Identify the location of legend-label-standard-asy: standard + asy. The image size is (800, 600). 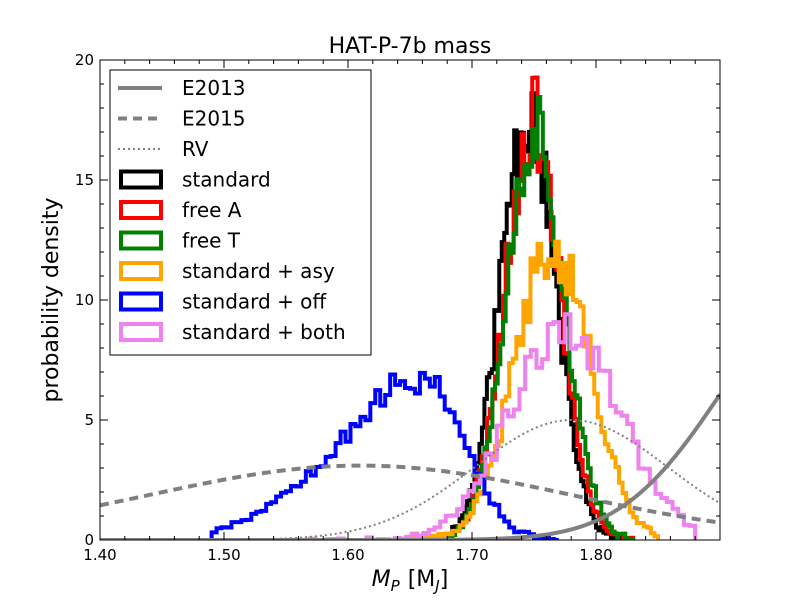
(258, 271).